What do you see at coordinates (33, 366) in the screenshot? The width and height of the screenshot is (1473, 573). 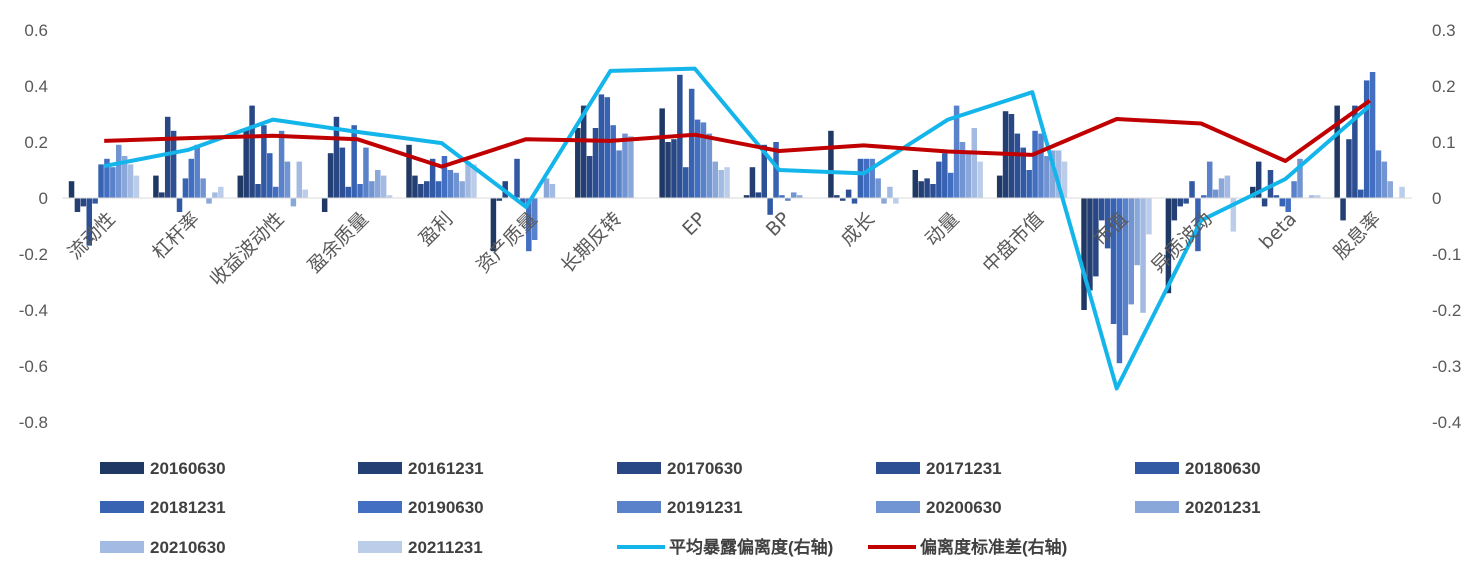 I see `left-axis-tick-label: -0.6` at bounding box center [33, 366].